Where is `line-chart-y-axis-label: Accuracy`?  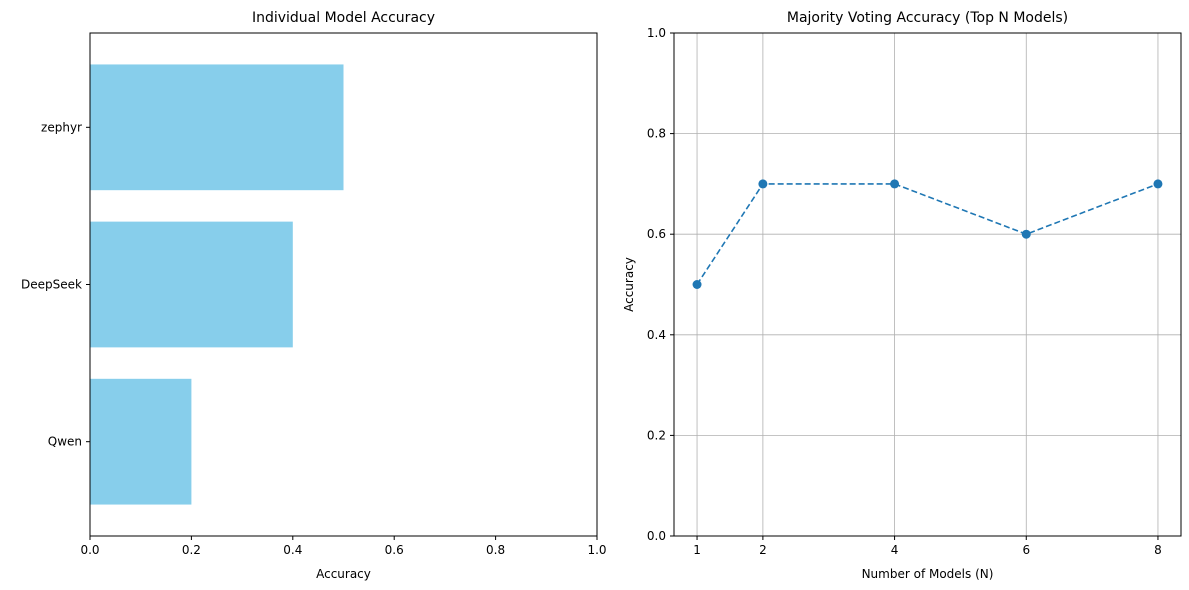
line-chart-y-axis-label: Accuracy is located at coordinates (629, 284).